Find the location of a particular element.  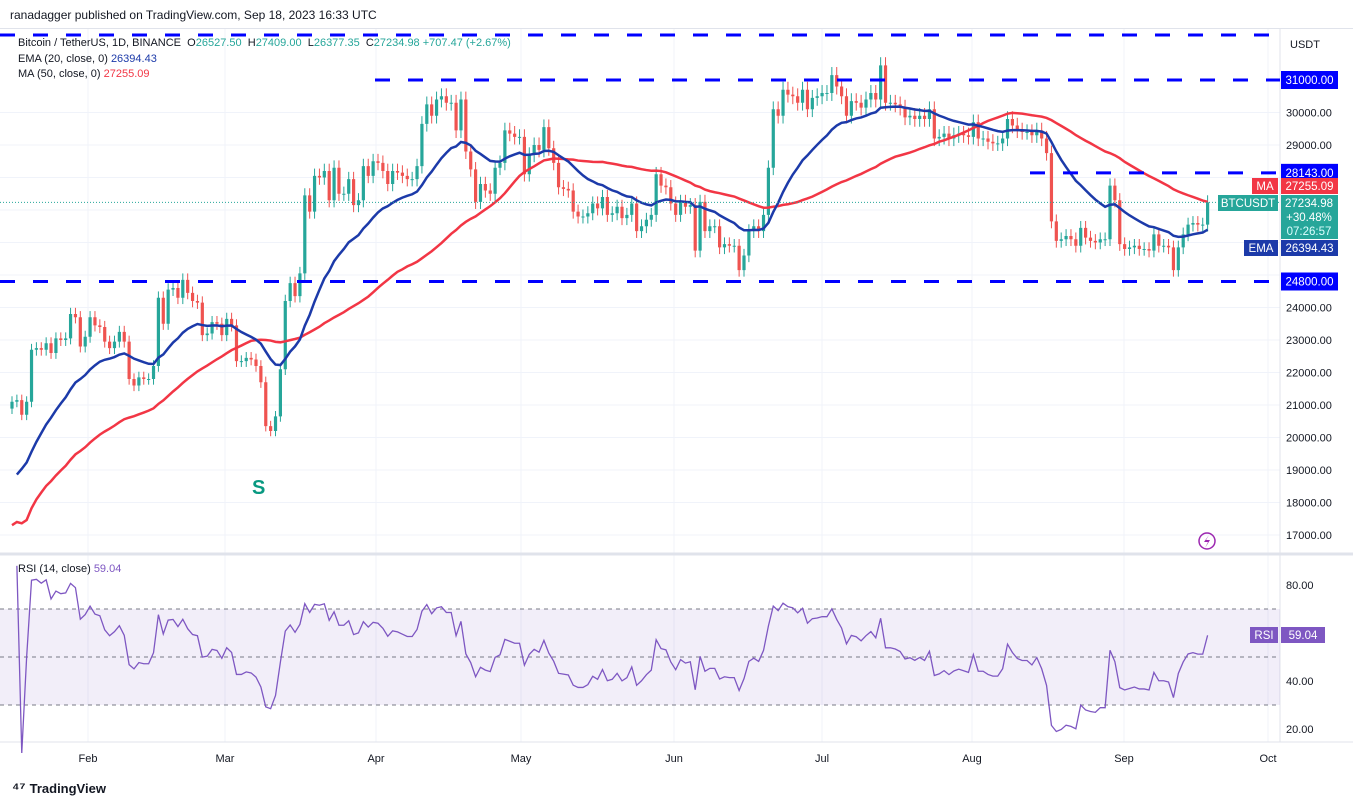

open-value: 26527.50 is located at coordinates (218, 43).